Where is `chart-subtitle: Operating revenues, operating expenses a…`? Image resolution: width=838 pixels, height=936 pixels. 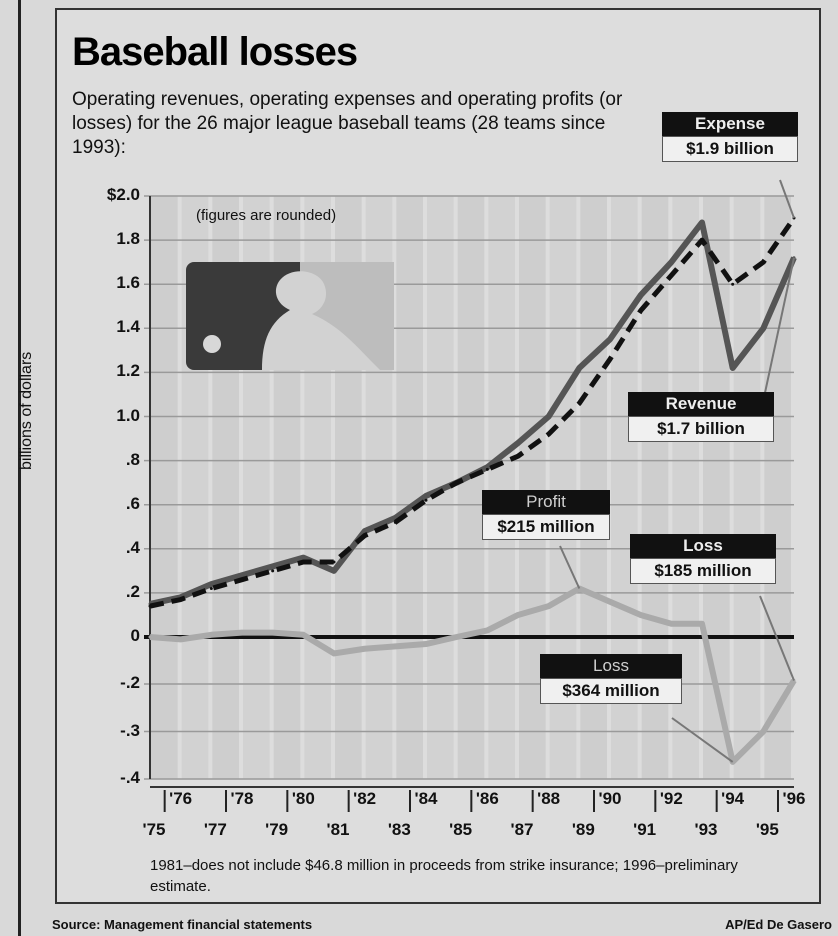
chart-subtitle: Operating revenues, operating expenses a… is located at coordinates (347, 123).